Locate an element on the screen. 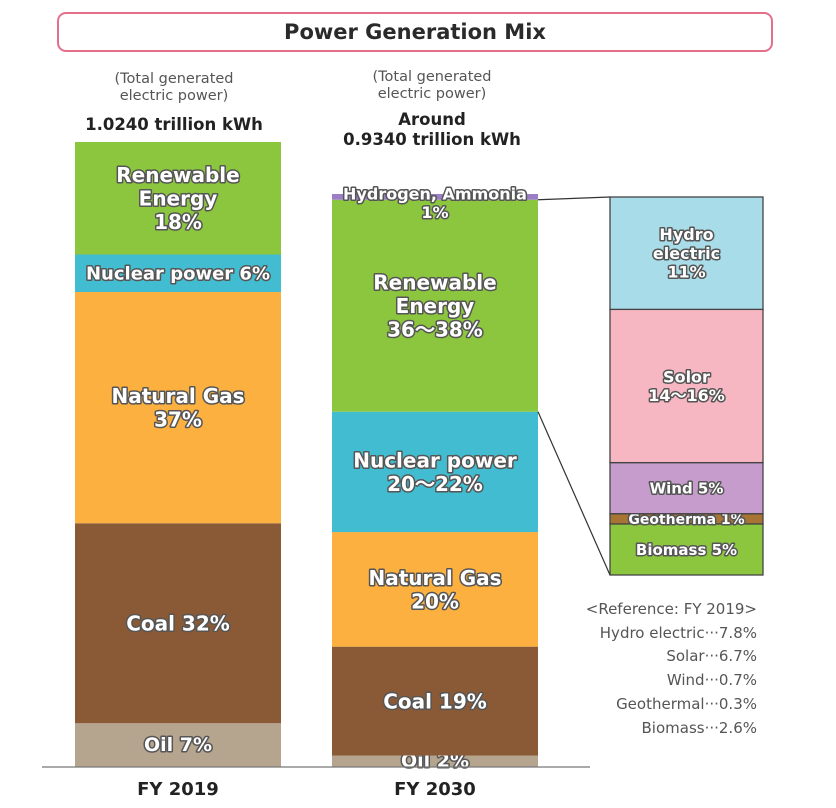 The image size is (836, 808). breakdown-biomass-label-line-1: Biomass 5% is located at coordinates (686, 550).